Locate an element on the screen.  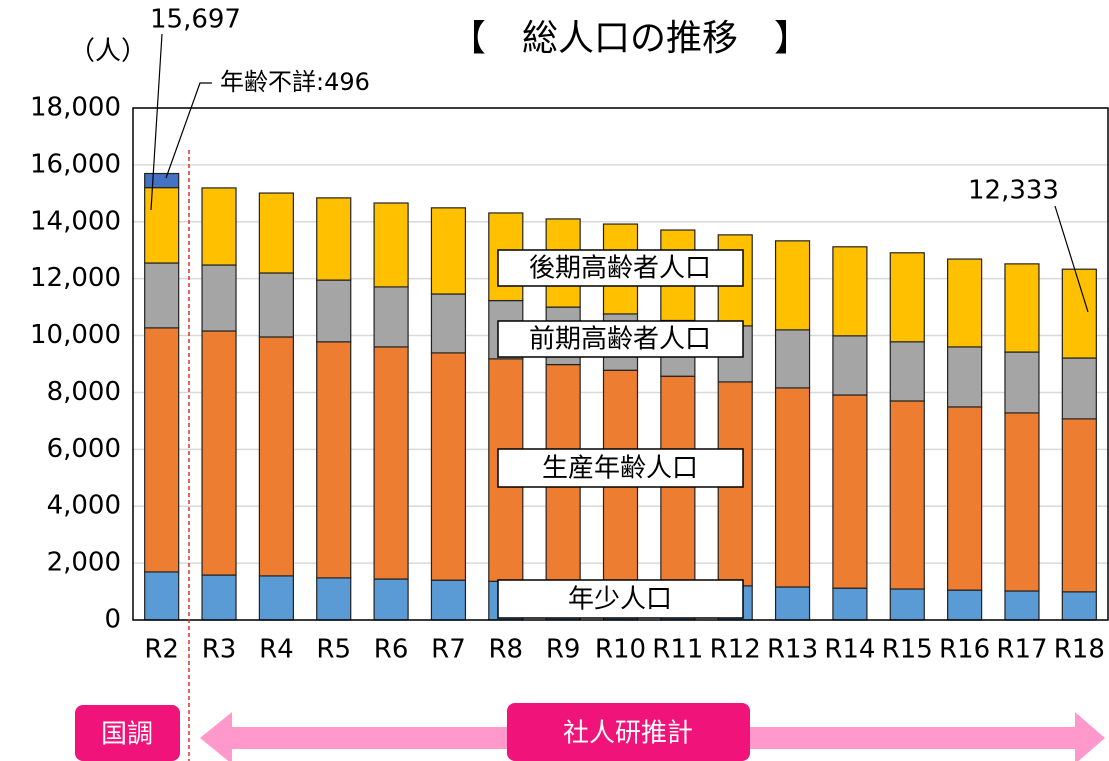
annotation: 年齢不詳:496 is located at coordinates (295, 82).